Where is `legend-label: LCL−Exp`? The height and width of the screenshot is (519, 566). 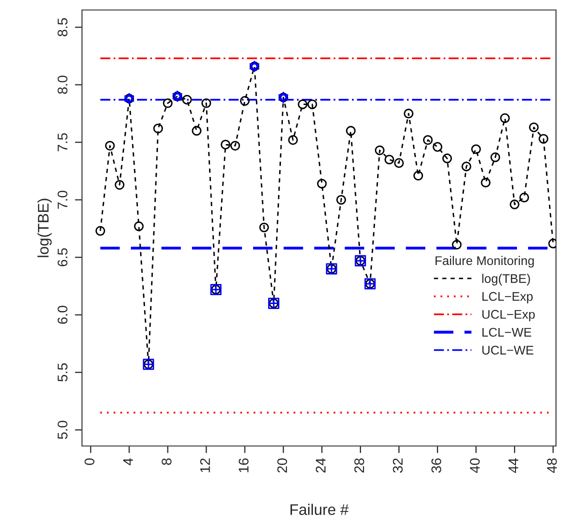
legend-label: LCL−Exp is located at coordinates (507, 298).